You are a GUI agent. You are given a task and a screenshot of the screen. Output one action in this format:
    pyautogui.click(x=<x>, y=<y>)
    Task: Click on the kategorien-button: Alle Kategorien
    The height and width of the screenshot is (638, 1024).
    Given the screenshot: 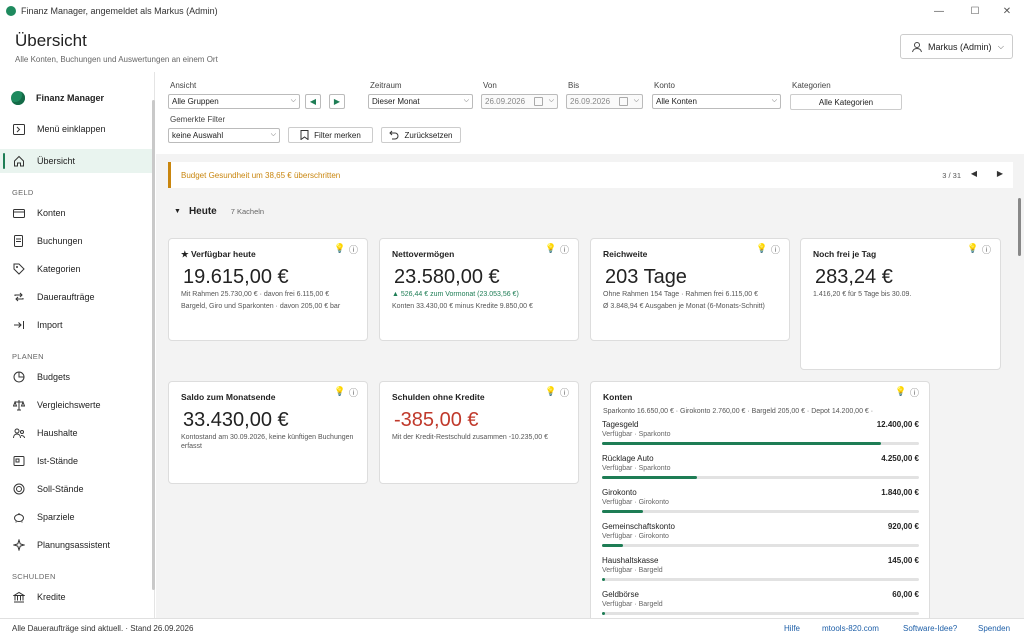 What is the action you would take?
    pyautogui.click(x=846, y=102)
    